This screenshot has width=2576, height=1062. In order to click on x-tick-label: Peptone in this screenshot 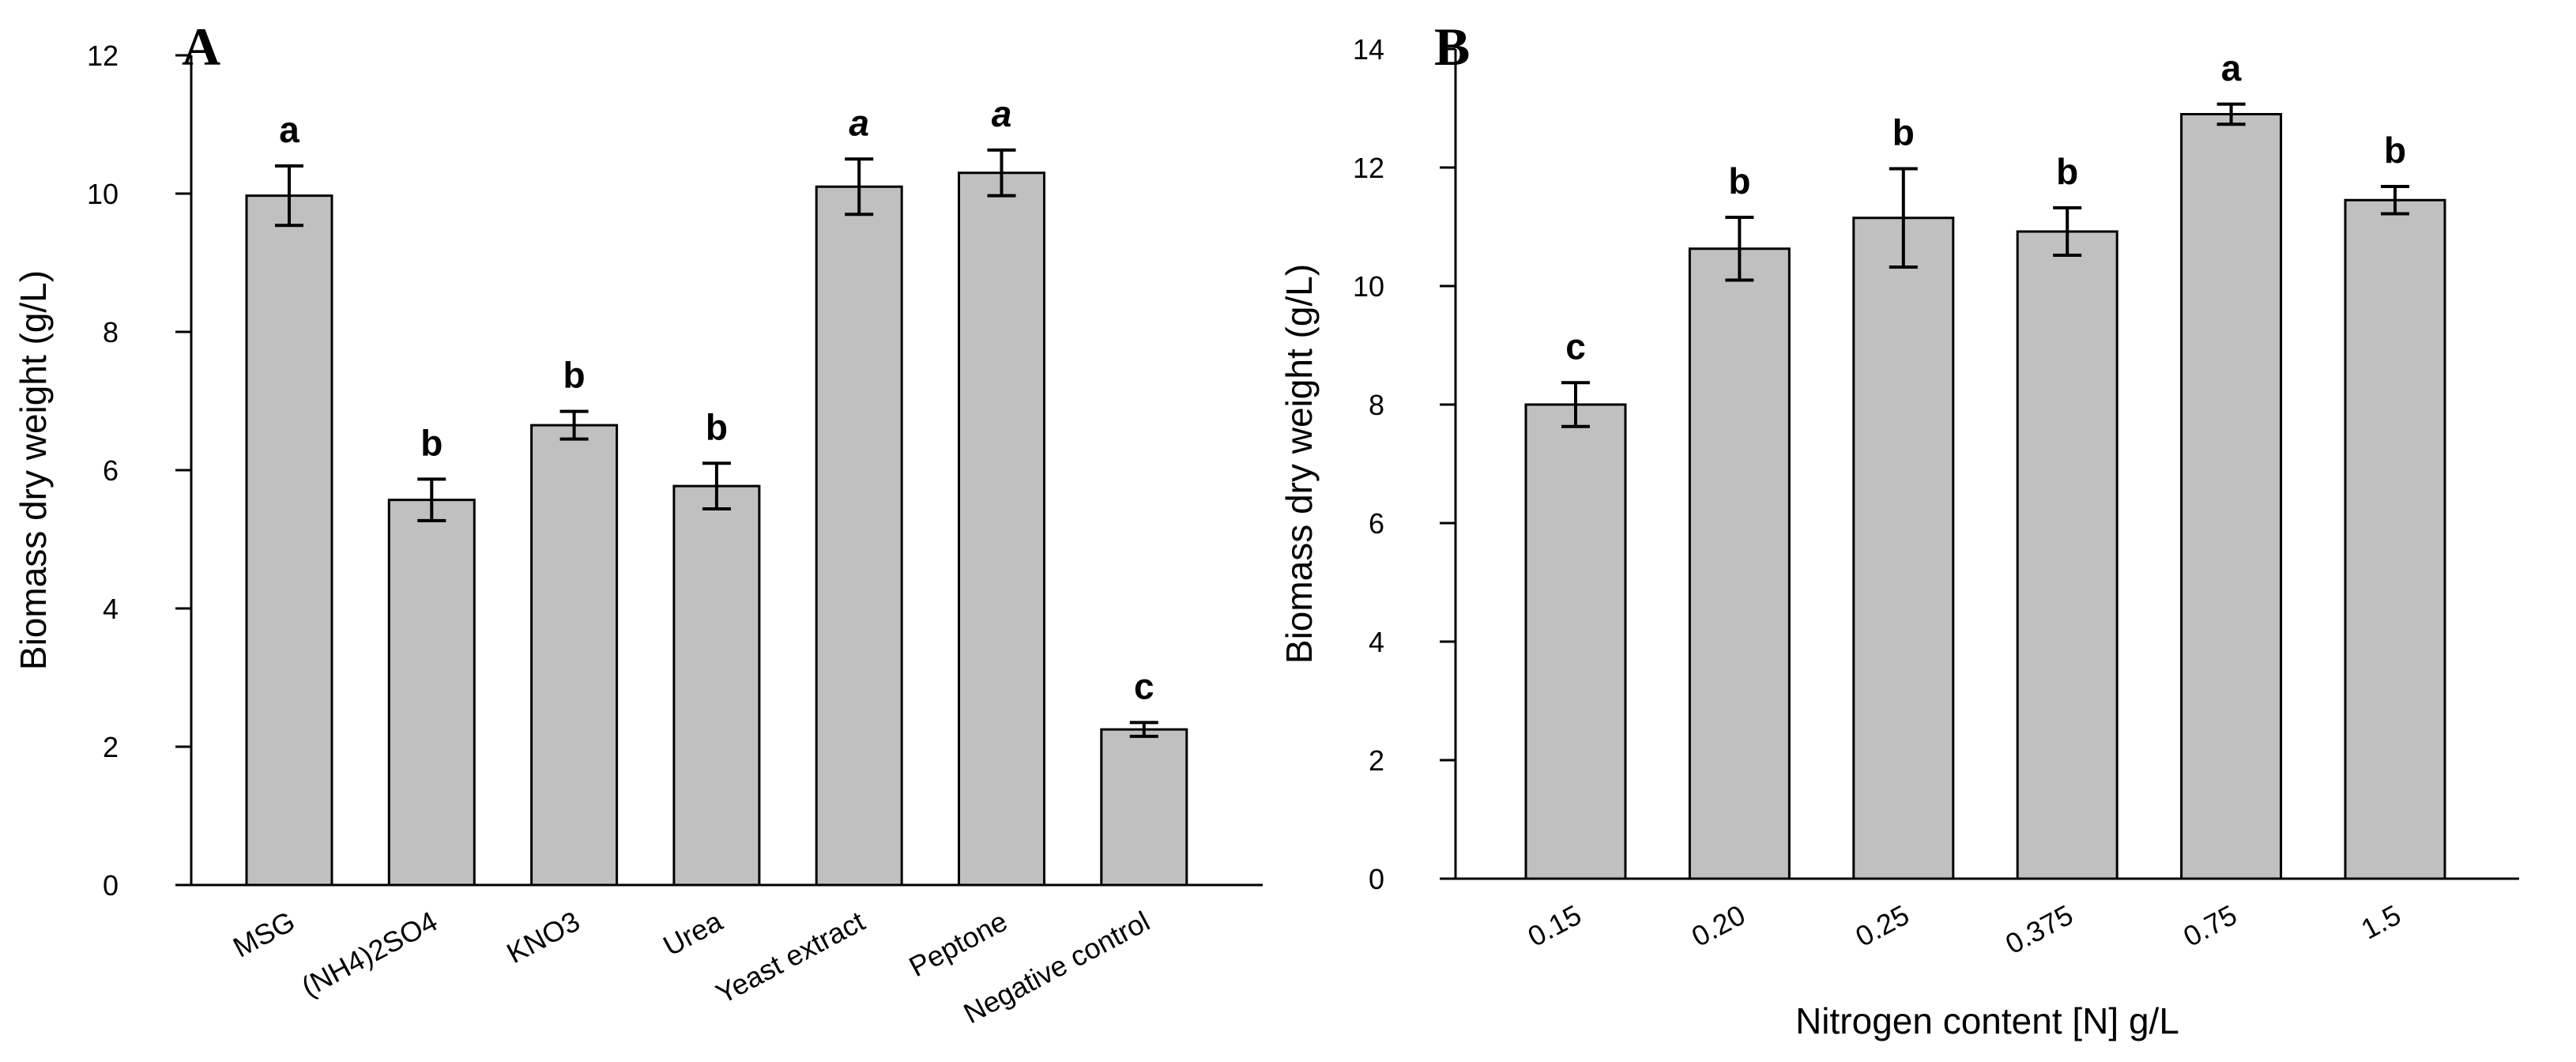, I will do `click(958, 944)`.